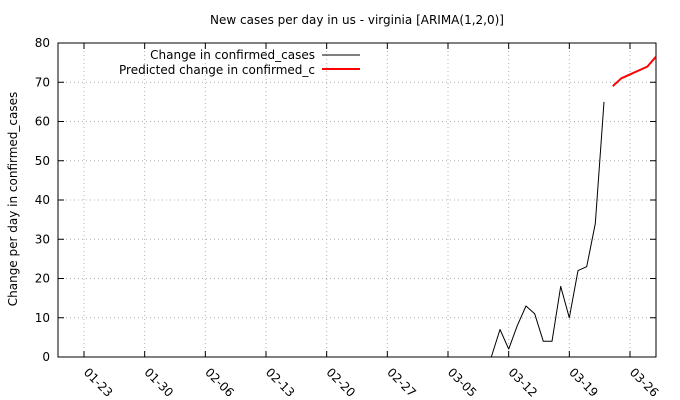 Image resolution: width=680 pixels, height=400 pixels. I want to click on y-tick-label: 20, so click(42, 279).